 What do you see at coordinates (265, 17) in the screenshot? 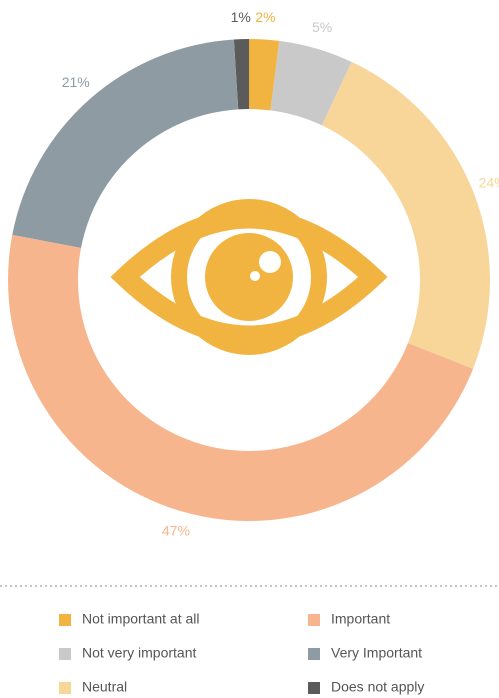
I see `value-label: 2%` at bounding box center [265, 17].